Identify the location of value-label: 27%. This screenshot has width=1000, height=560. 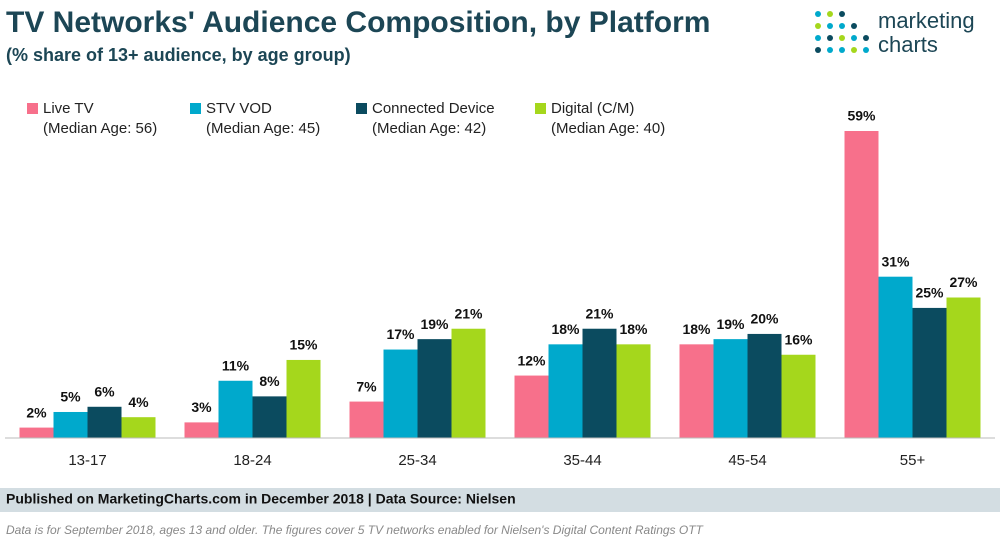
(963, 282).